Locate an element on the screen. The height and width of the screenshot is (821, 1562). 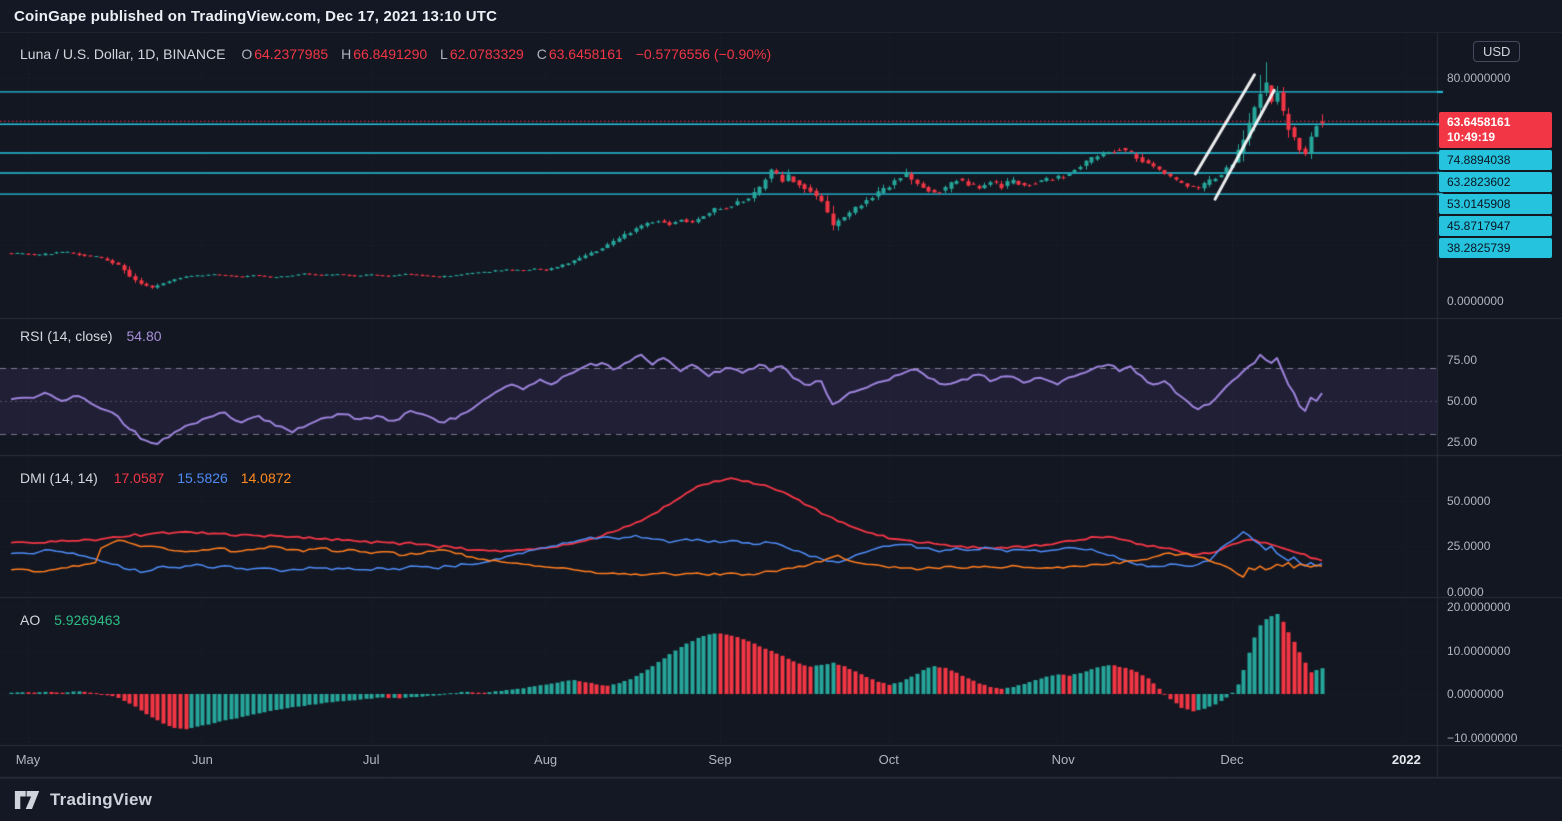
rsi-tick-2: 25.00 is located at coordinates (1462, 442).